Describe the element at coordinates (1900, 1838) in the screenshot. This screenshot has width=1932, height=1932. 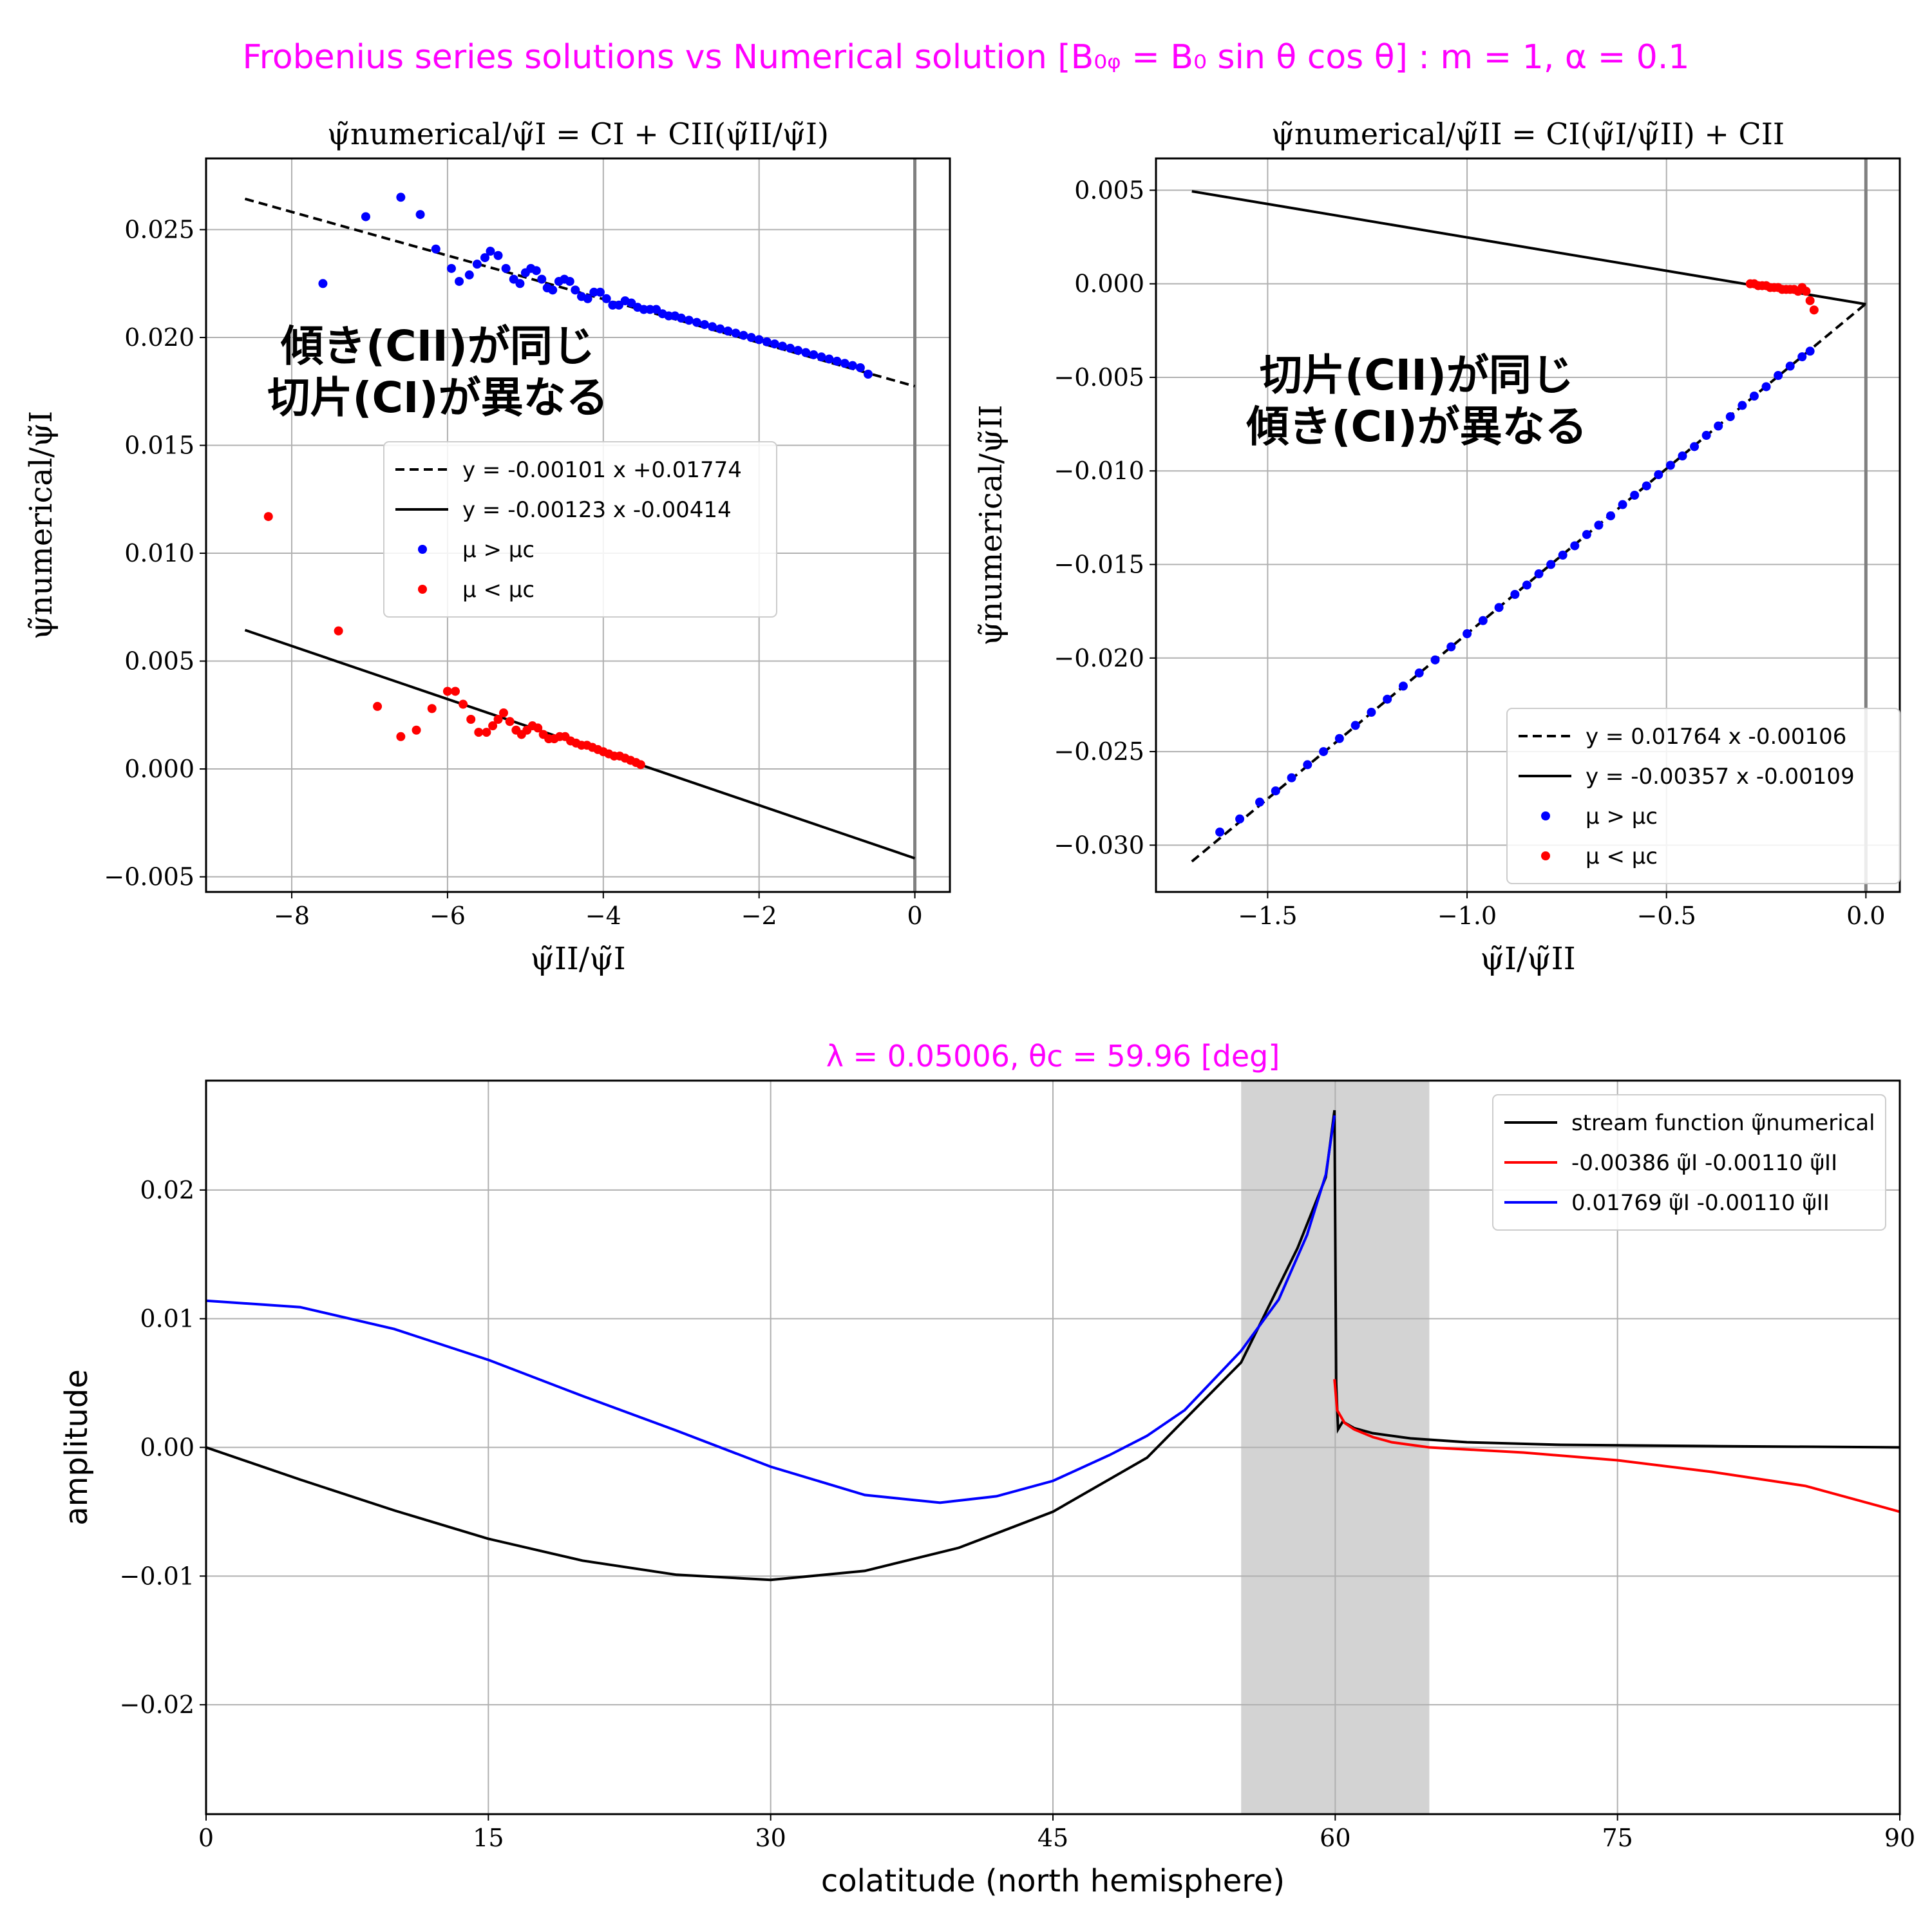
I see `x-tick-label: 90` at that location.